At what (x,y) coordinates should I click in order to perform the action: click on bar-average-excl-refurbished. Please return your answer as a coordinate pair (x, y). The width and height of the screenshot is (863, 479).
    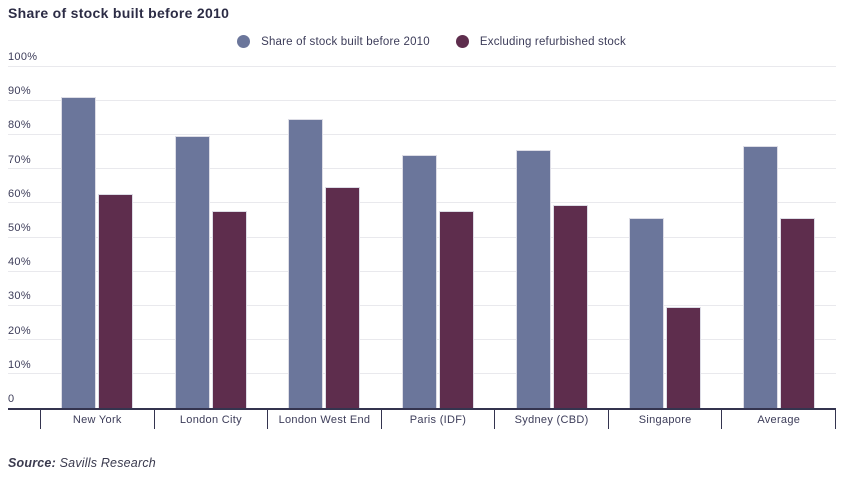
    Looking at the image, I should click on (798, 313).